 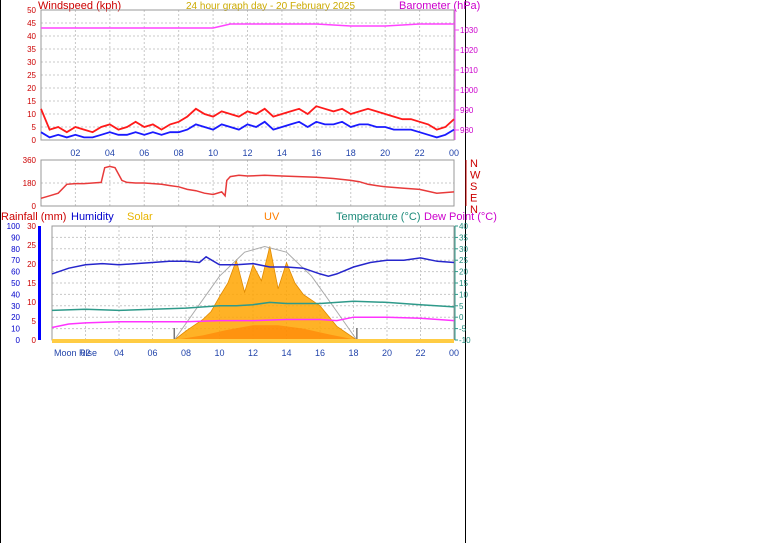 I want to click on legend-humidity: Humidity, so click(x=92, y=217).